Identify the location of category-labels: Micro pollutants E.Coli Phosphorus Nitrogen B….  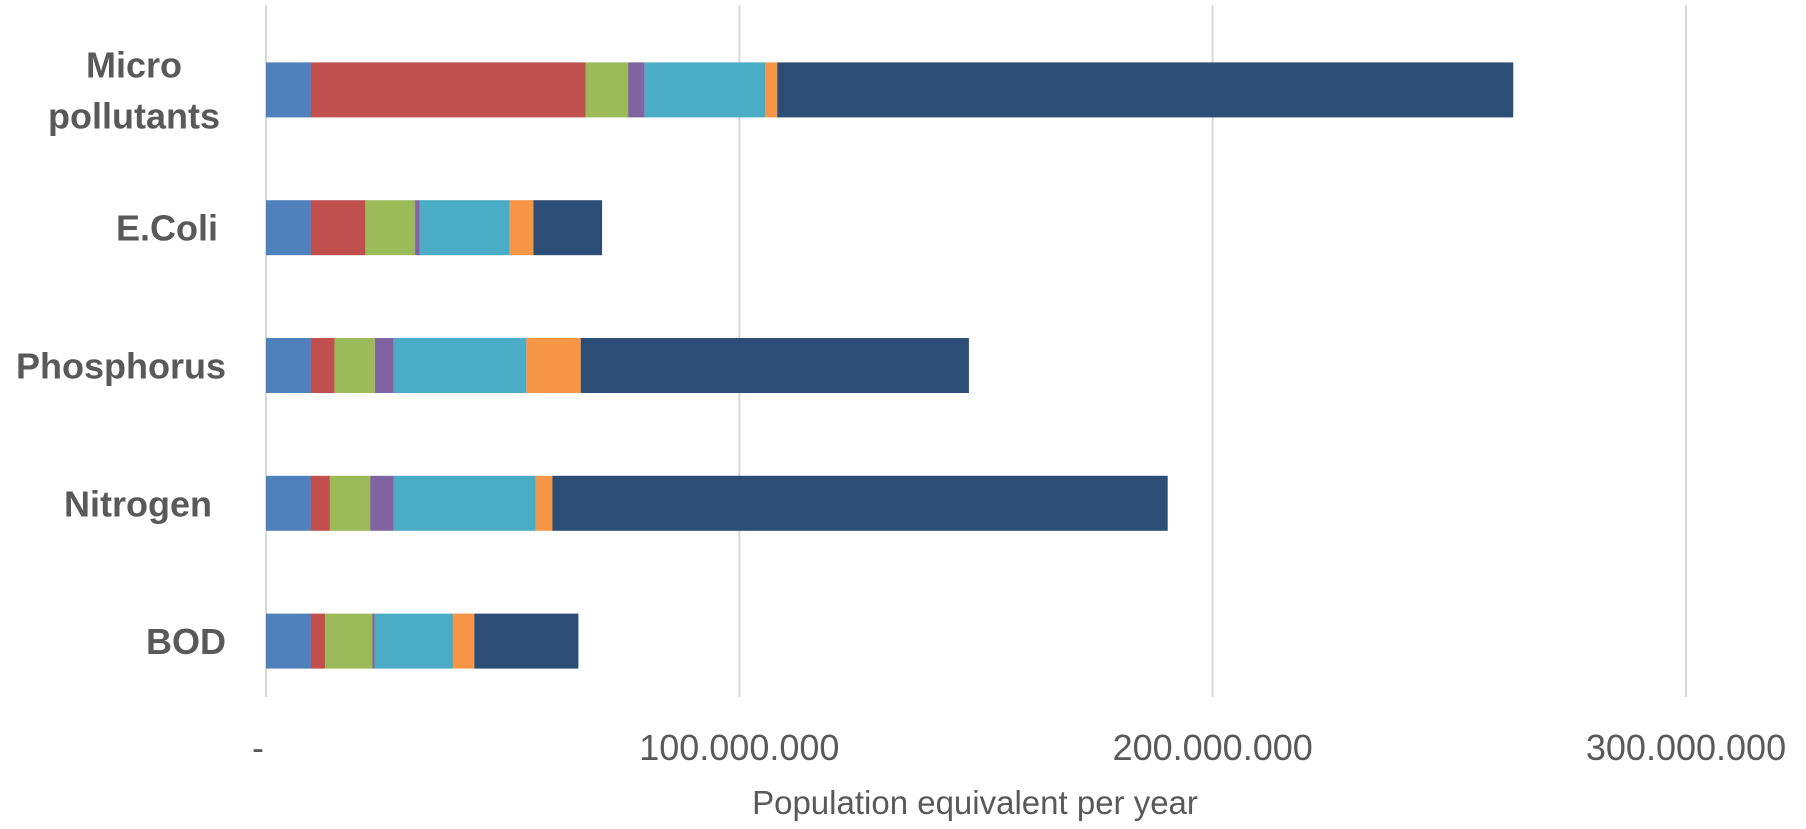
(121, 353).